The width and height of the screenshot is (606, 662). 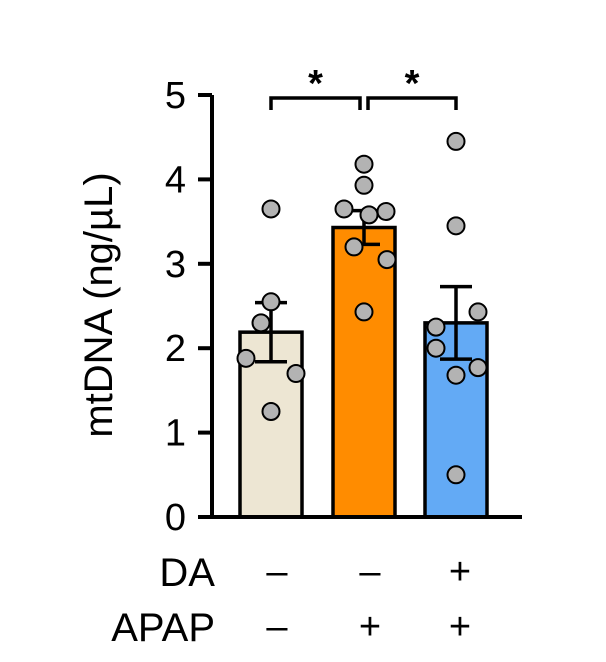 What do you see at coordinates (363, 86) in the screenshot?
I see `significance-brackets: * *` at bounding box center [363, 86].